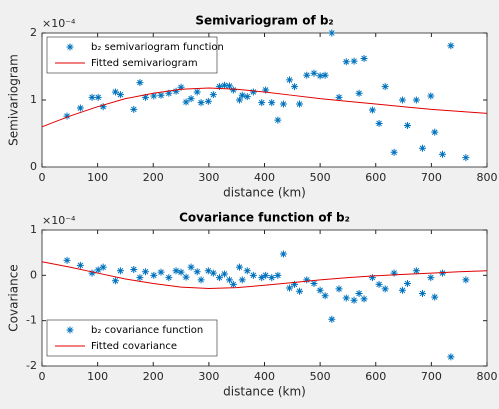 This screenshot has width=499, height=409. What do you see at coordinates (134, 346) in the screenshot?
I see `legend-label: Fitted covariance` at bounding box center [134, 346].